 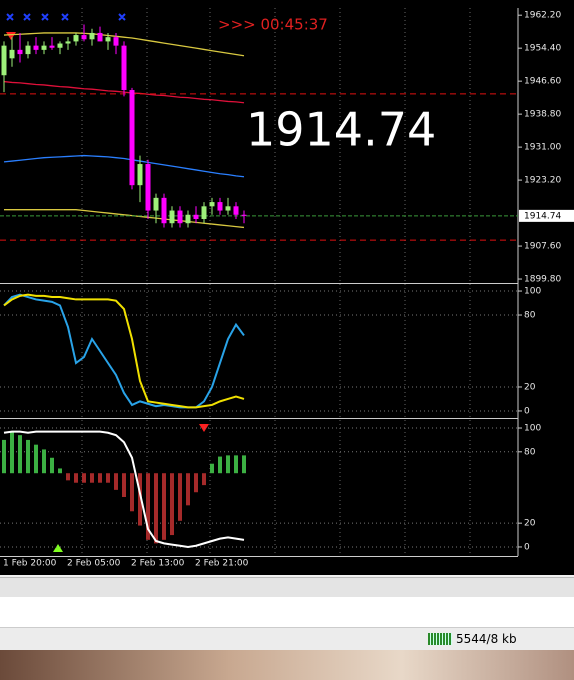 What do you see at coordinates (11, 36) in the screenshot?
I see `sell-arrow` at bounding box center [11, 36].